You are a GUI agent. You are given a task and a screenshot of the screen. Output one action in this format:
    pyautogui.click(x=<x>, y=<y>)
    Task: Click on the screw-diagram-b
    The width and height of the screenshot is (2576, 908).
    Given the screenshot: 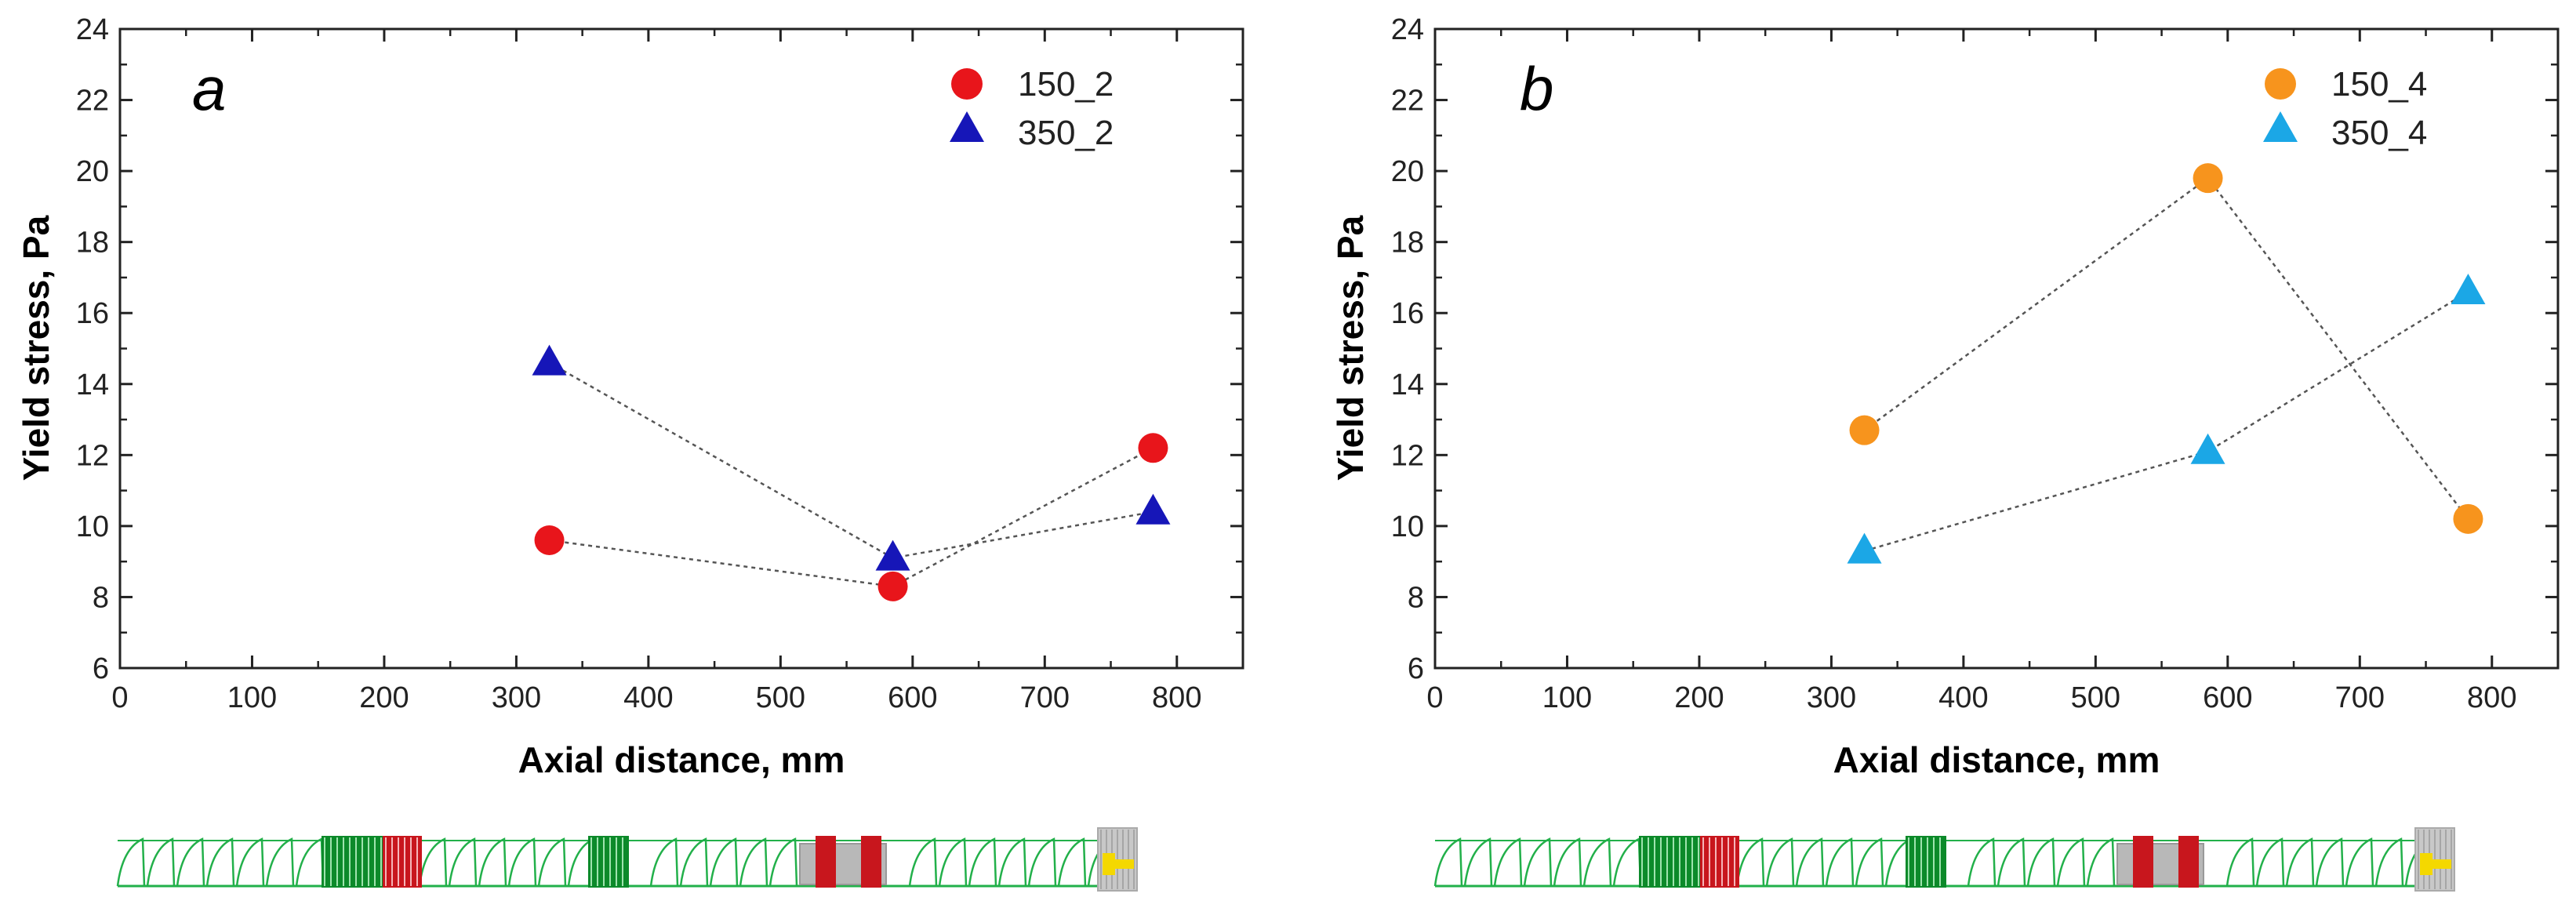 What is the action you would take?
    pyautogui.click(x=1944, y=860)
    